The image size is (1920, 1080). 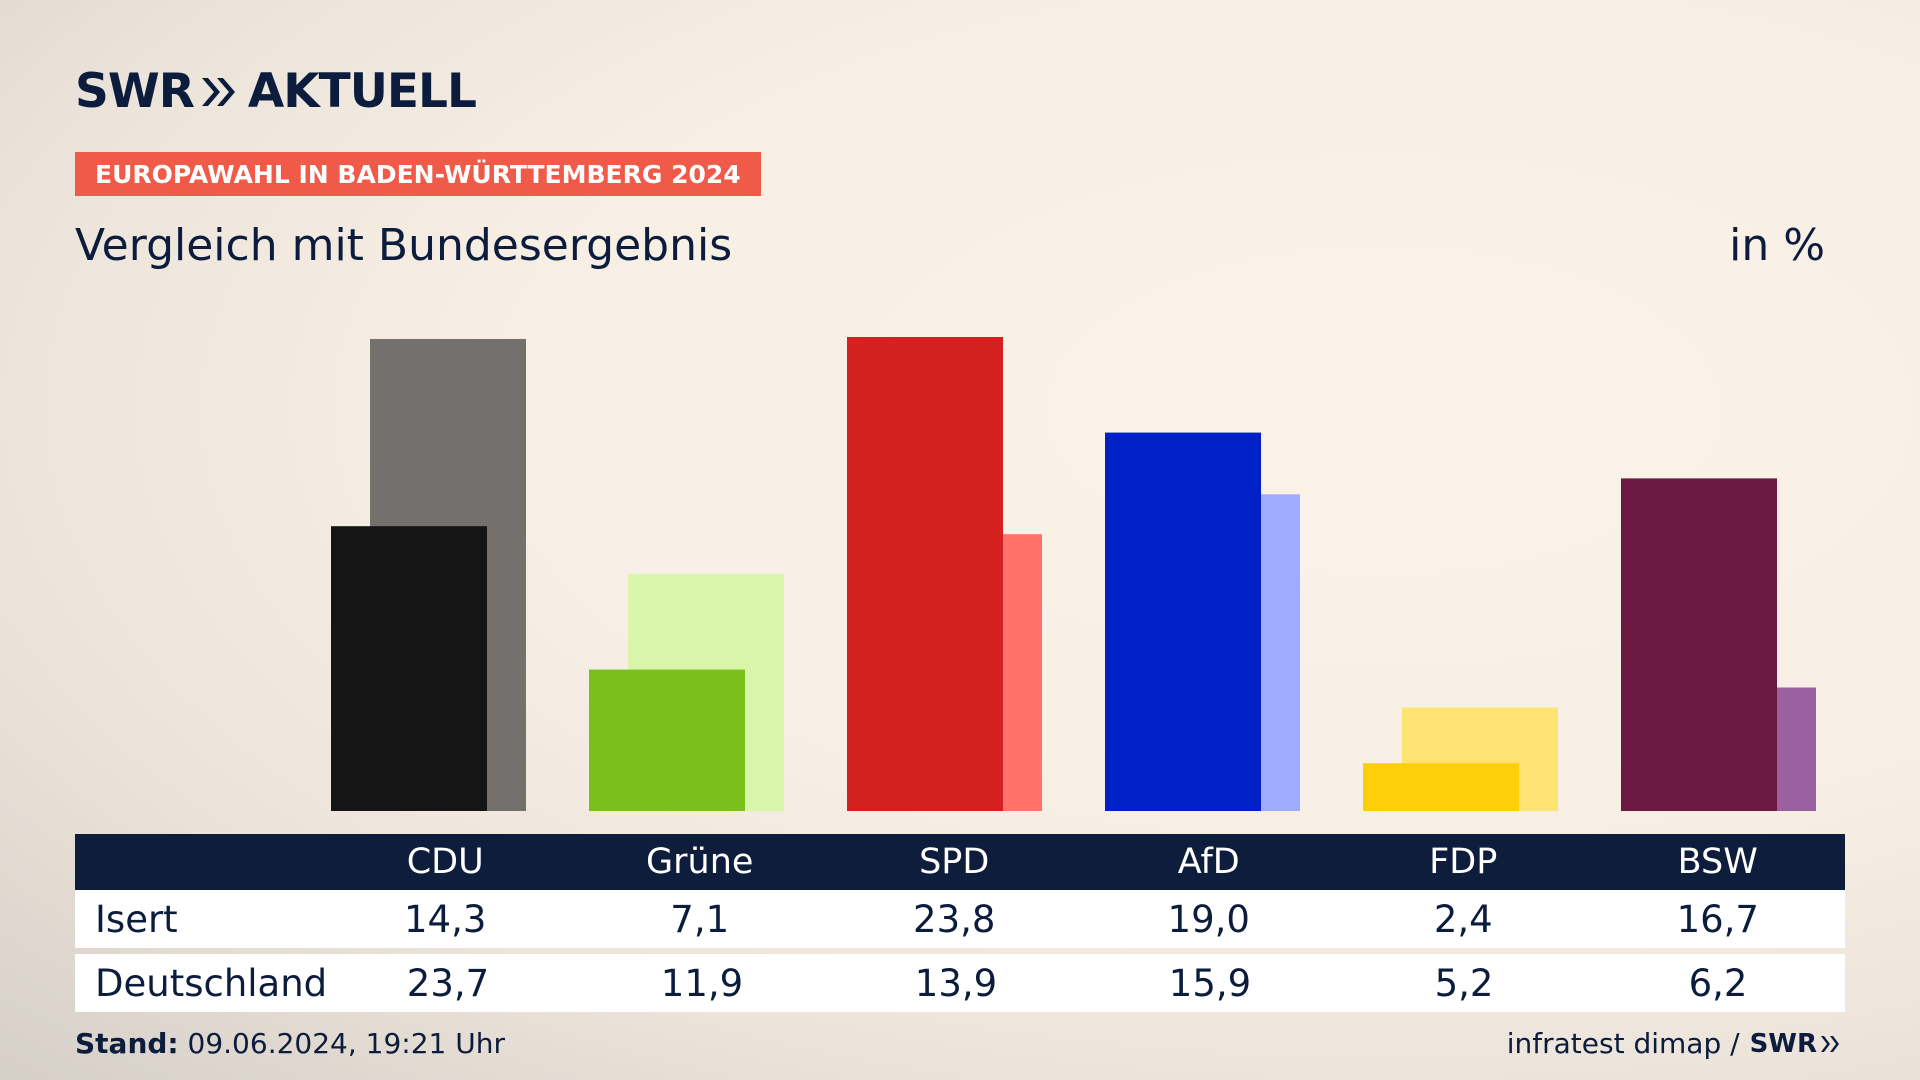 What do you see at coordinates (127, 1043) in the screenshot?
I see `stand-label: Stand:` at bounding box center [127, 1043].